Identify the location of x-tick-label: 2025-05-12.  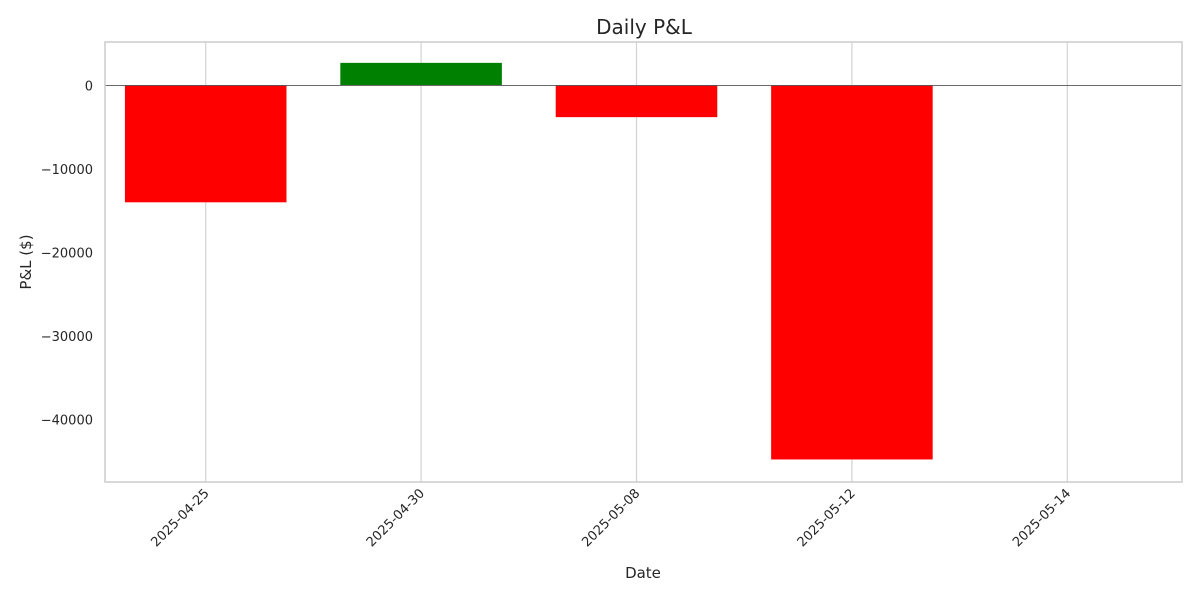
(827, 518).